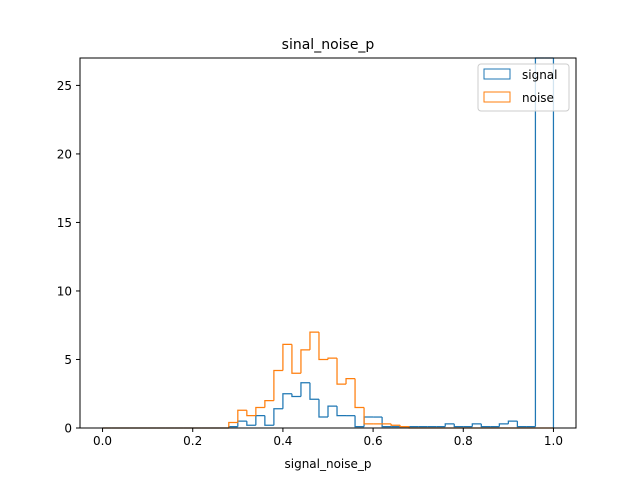  I want to click on chart-title: sinal_noise_p, so click(328, 45).